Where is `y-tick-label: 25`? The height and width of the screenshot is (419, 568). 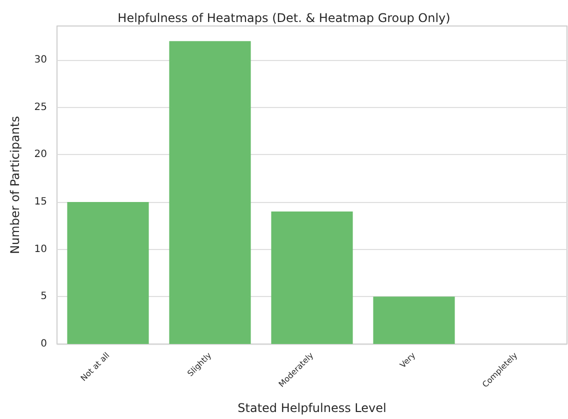
y-tick-label: 25 is located at coordinates (40, 107).